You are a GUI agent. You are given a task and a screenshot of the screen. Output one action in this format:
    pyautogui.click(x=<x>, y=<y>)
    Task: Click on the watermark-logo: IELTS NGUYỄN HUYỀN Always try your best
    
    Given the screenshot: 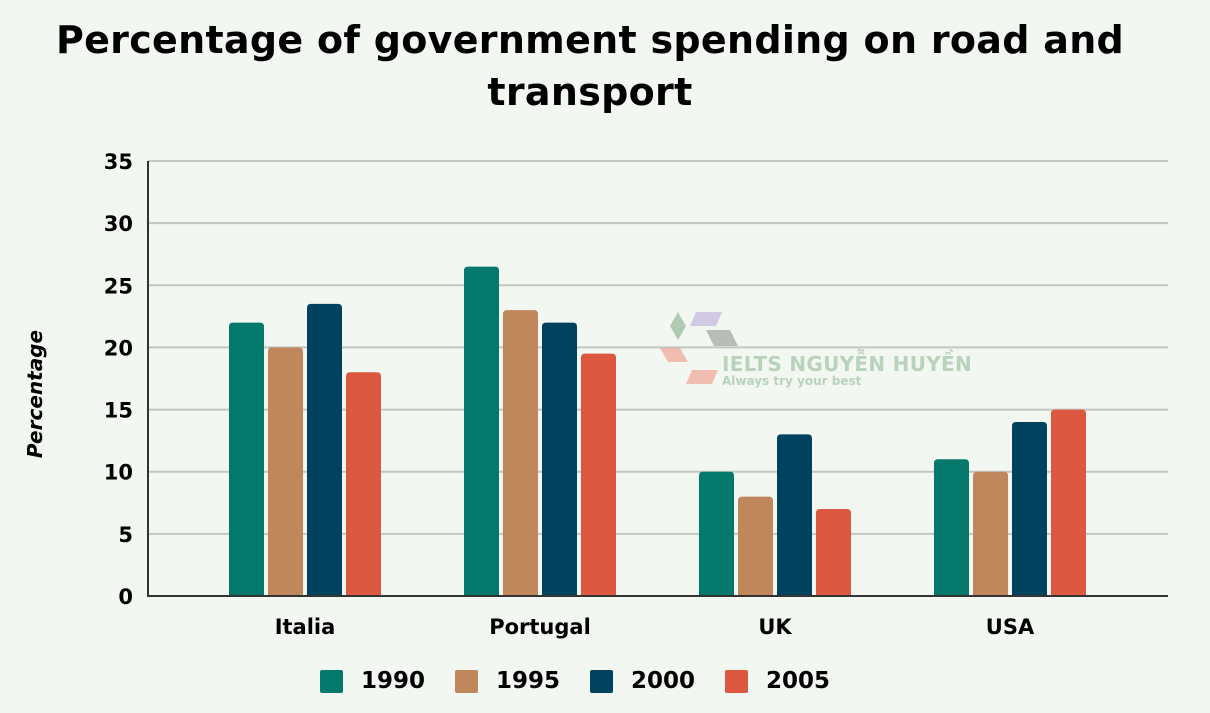 What is the action you would take?
    pyautogui.click(x=816, y=350)
    